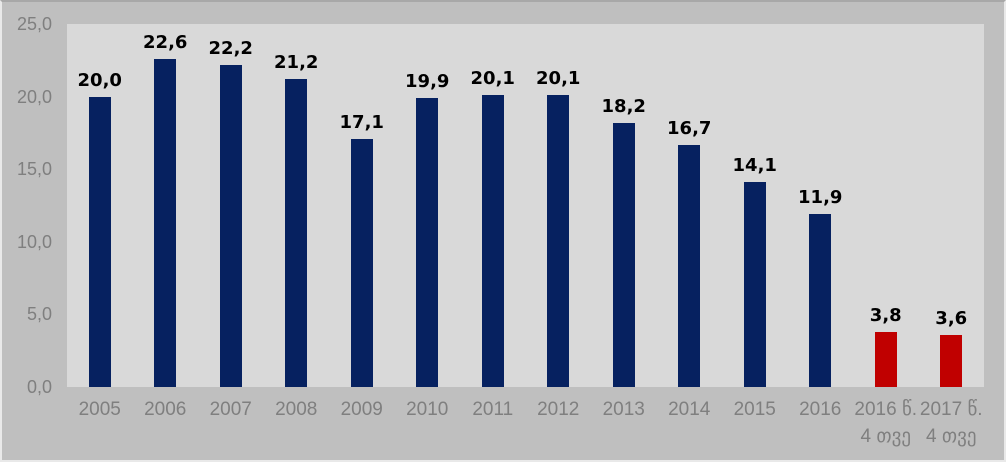  Describe the element at coordinates (427, 409) in the screenshot. I see `x-axis-label: 2010` at that location.